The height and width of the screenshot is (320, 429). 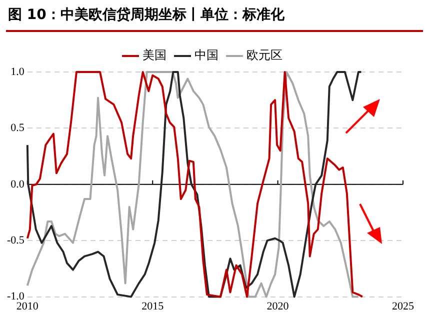 What do you see at coordinates (146, 15) in the screenshot?
I see `chart-title: 图 10：中美欧信贷周期坐标丨单位：标准化` at bounding box center [146, 15].